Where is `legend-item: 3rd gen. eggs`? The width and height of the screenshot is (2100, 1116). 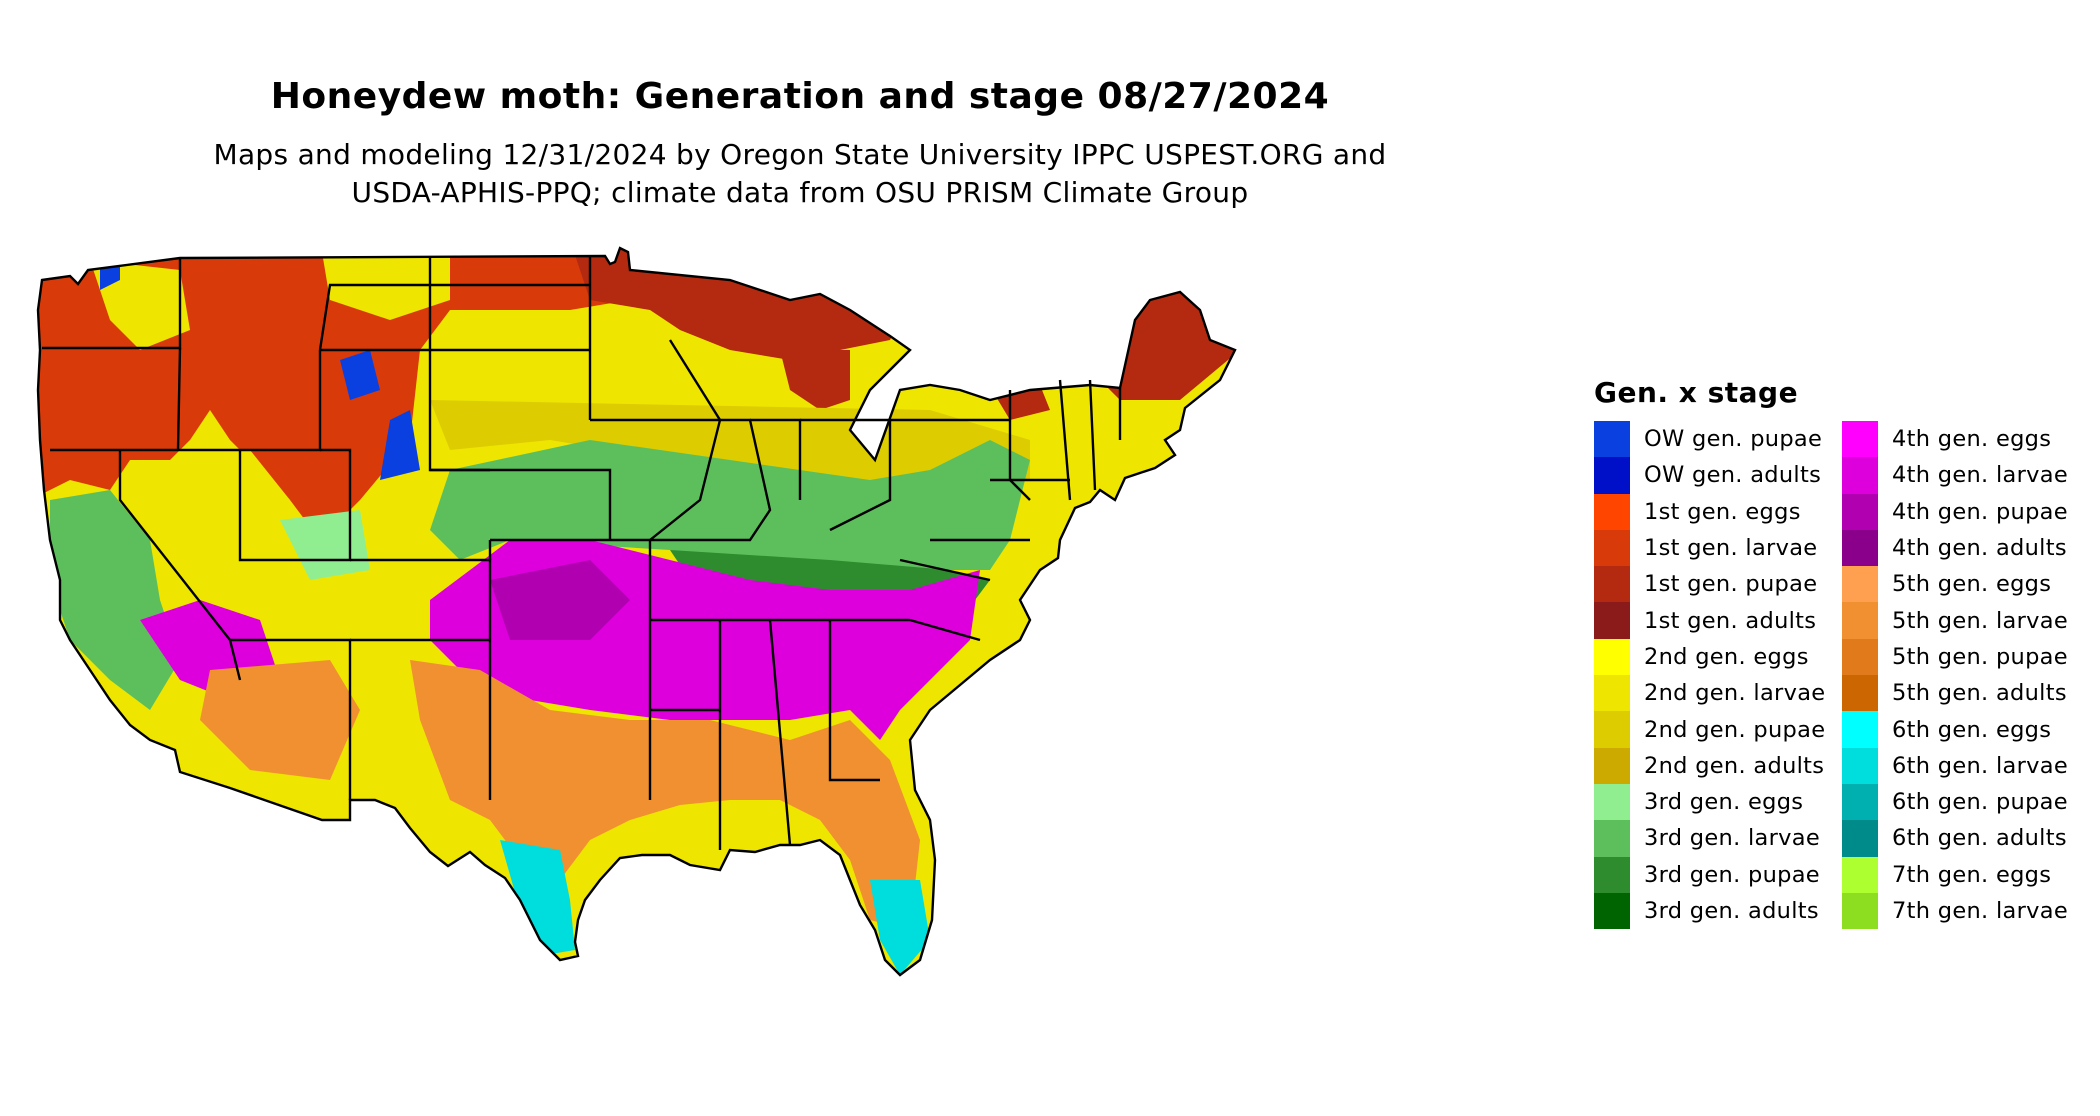 legend-item: 3rd gen. eggs is located at coordinates (1718, 802).